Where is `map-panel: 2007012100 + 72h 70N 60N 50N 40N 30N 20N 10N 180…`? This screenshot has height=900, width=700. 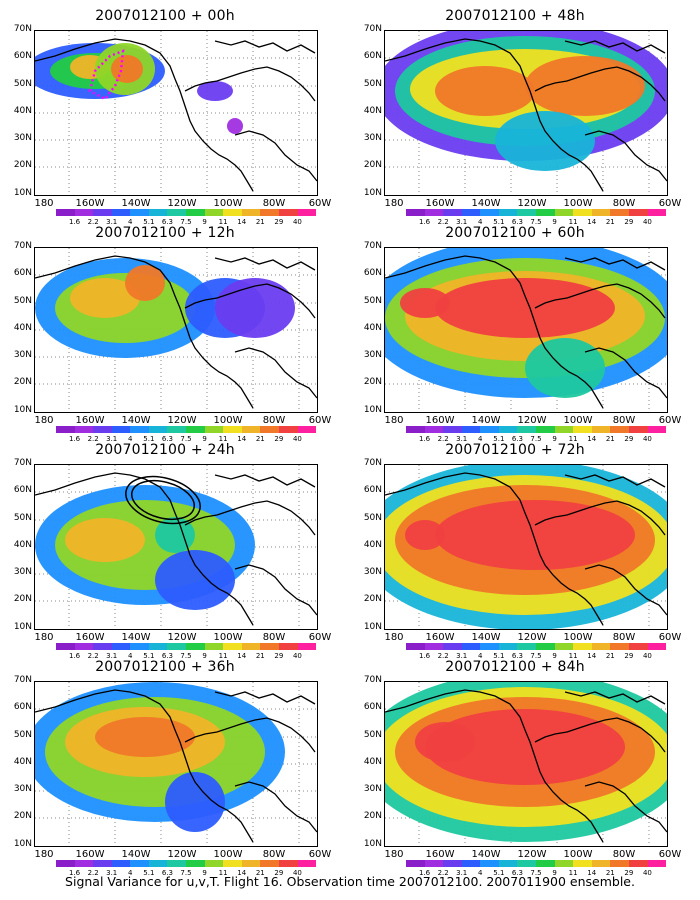
map-panel: 2007012100 + 72h 70N 60N 50N 40N 30N 20N 10N 180… is located at coordinates (516, 551).